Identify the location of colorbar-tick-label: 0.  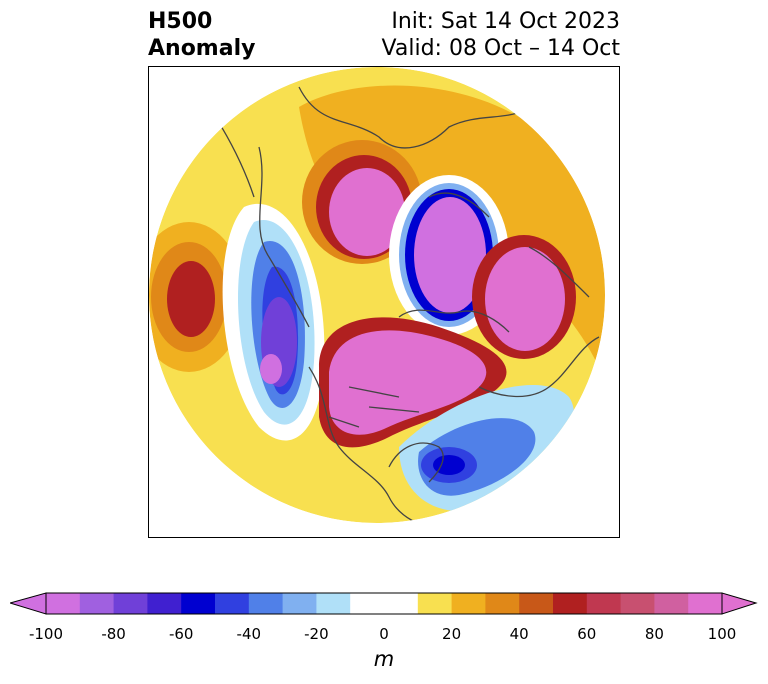
(384, 634).